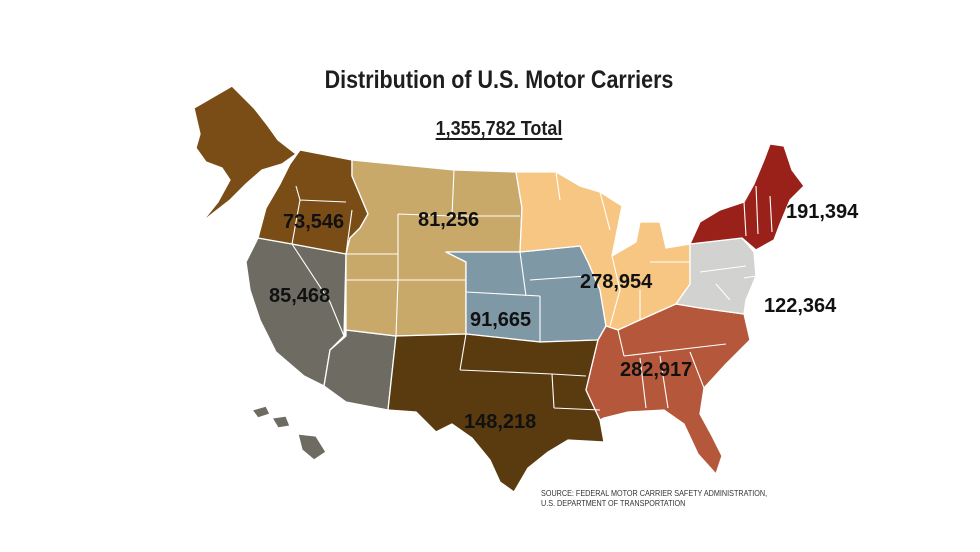  Describe the element at coordinates (822, 212) in the screenshot. I see `label-northeast: 191,394` at that location.